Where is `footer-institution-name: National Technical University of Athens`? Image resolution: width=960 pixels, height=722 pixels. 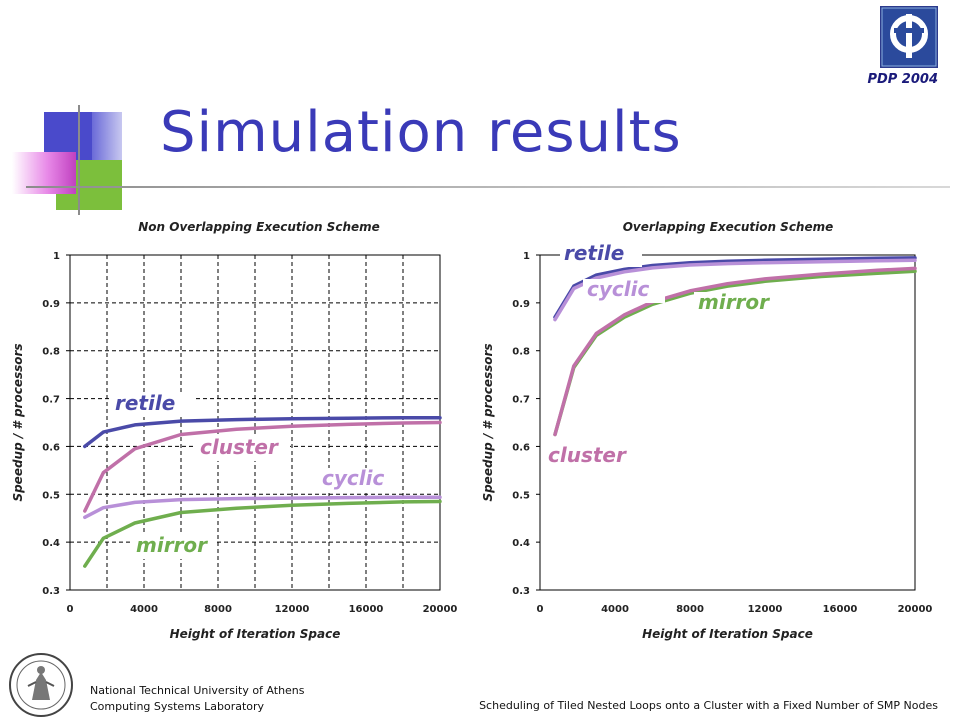 footer-institution-name: National Technical University of Athens is located at coordinates (197, 690).